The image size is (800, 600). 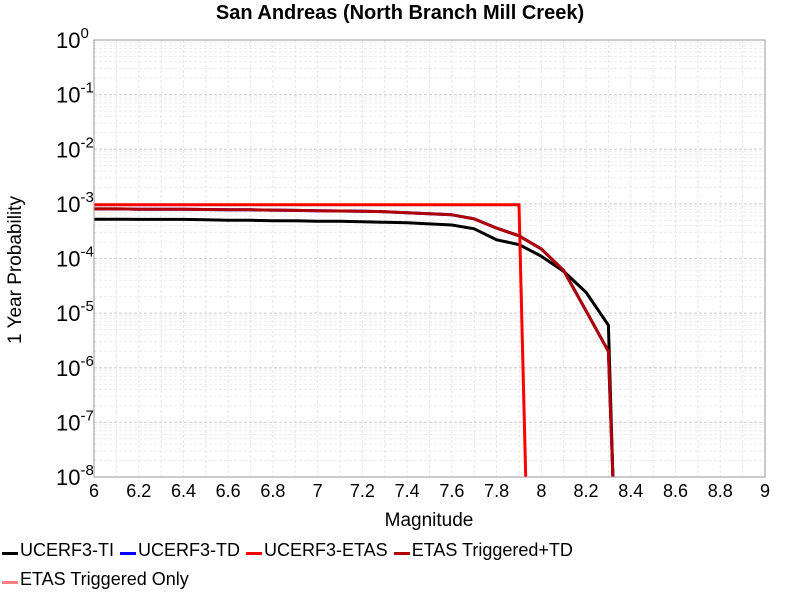 I want to click on y-tick-label: 10⁻⁸, so click(x=75, y=476).